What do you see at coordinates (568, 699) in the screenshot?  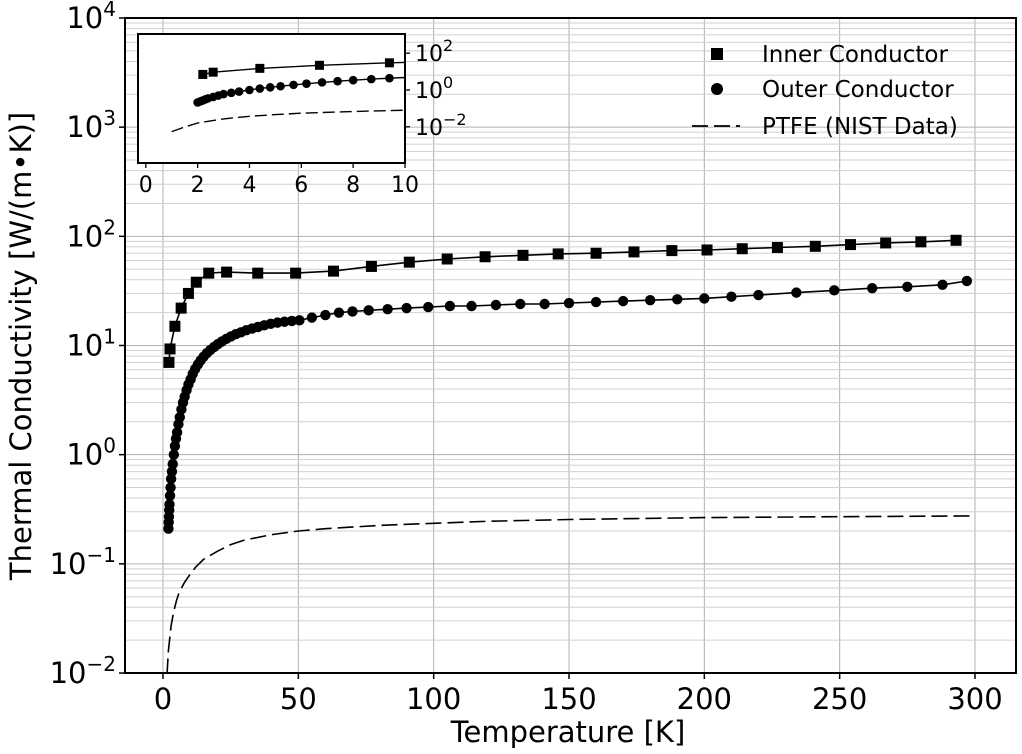 I see `x-tick-label: 150` at bounding box center [568, 699].